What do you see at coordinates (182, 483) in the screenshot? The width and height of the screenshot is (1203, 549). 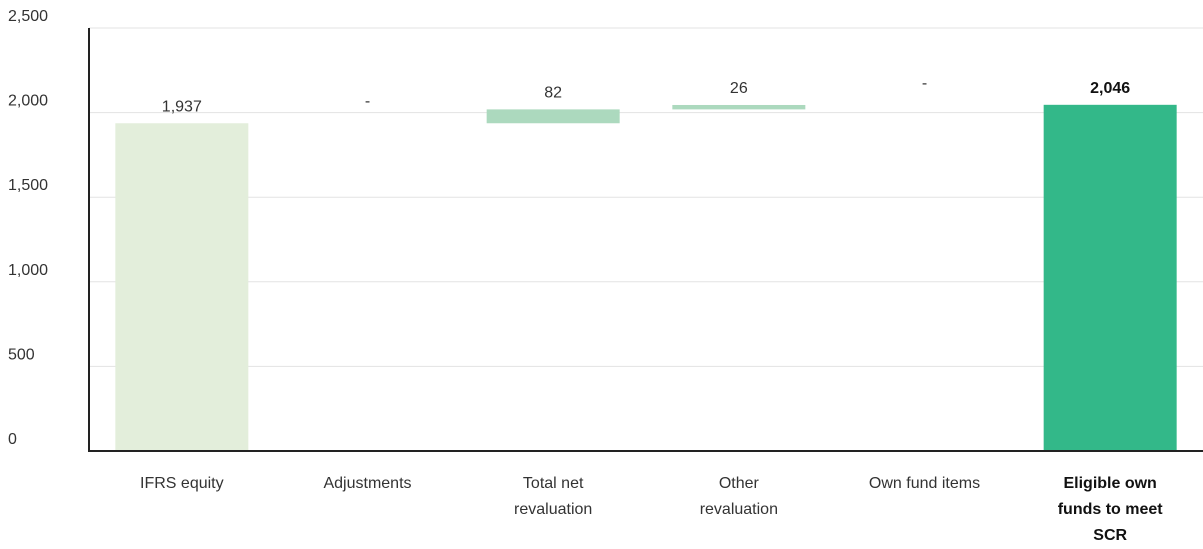 I see `x-tick-label: IFRS equity` at bounding box center [182, 483].